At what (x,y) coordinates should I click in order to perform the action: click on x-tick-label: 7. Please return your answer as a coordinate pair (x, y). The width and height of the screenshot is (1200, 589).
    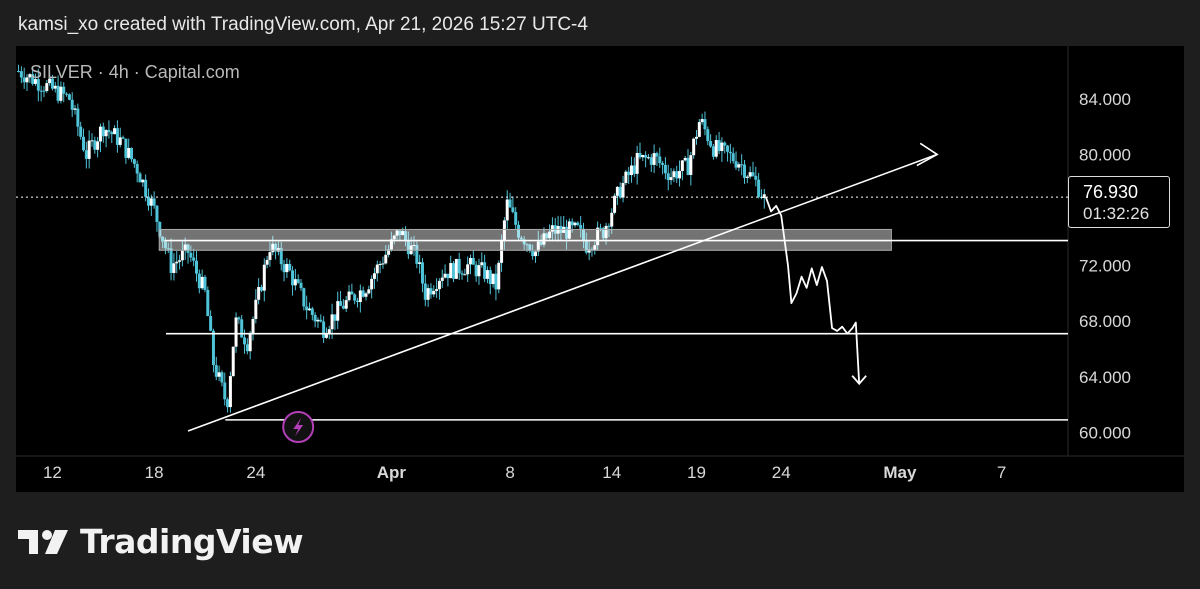
    Looking at the image, I should click on (1001, 472).